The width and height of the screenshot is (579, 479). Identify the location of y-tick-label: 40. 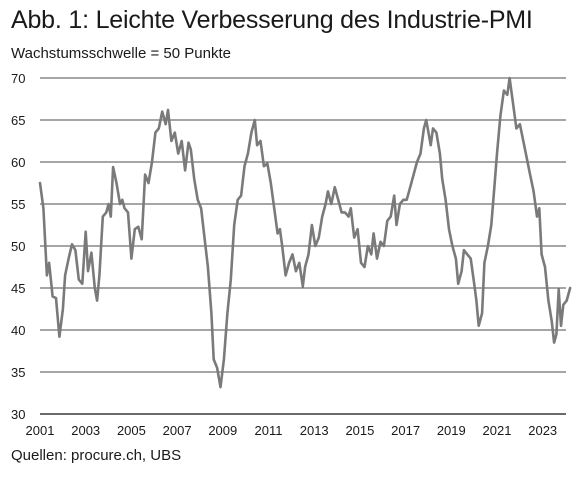
(18, 330).